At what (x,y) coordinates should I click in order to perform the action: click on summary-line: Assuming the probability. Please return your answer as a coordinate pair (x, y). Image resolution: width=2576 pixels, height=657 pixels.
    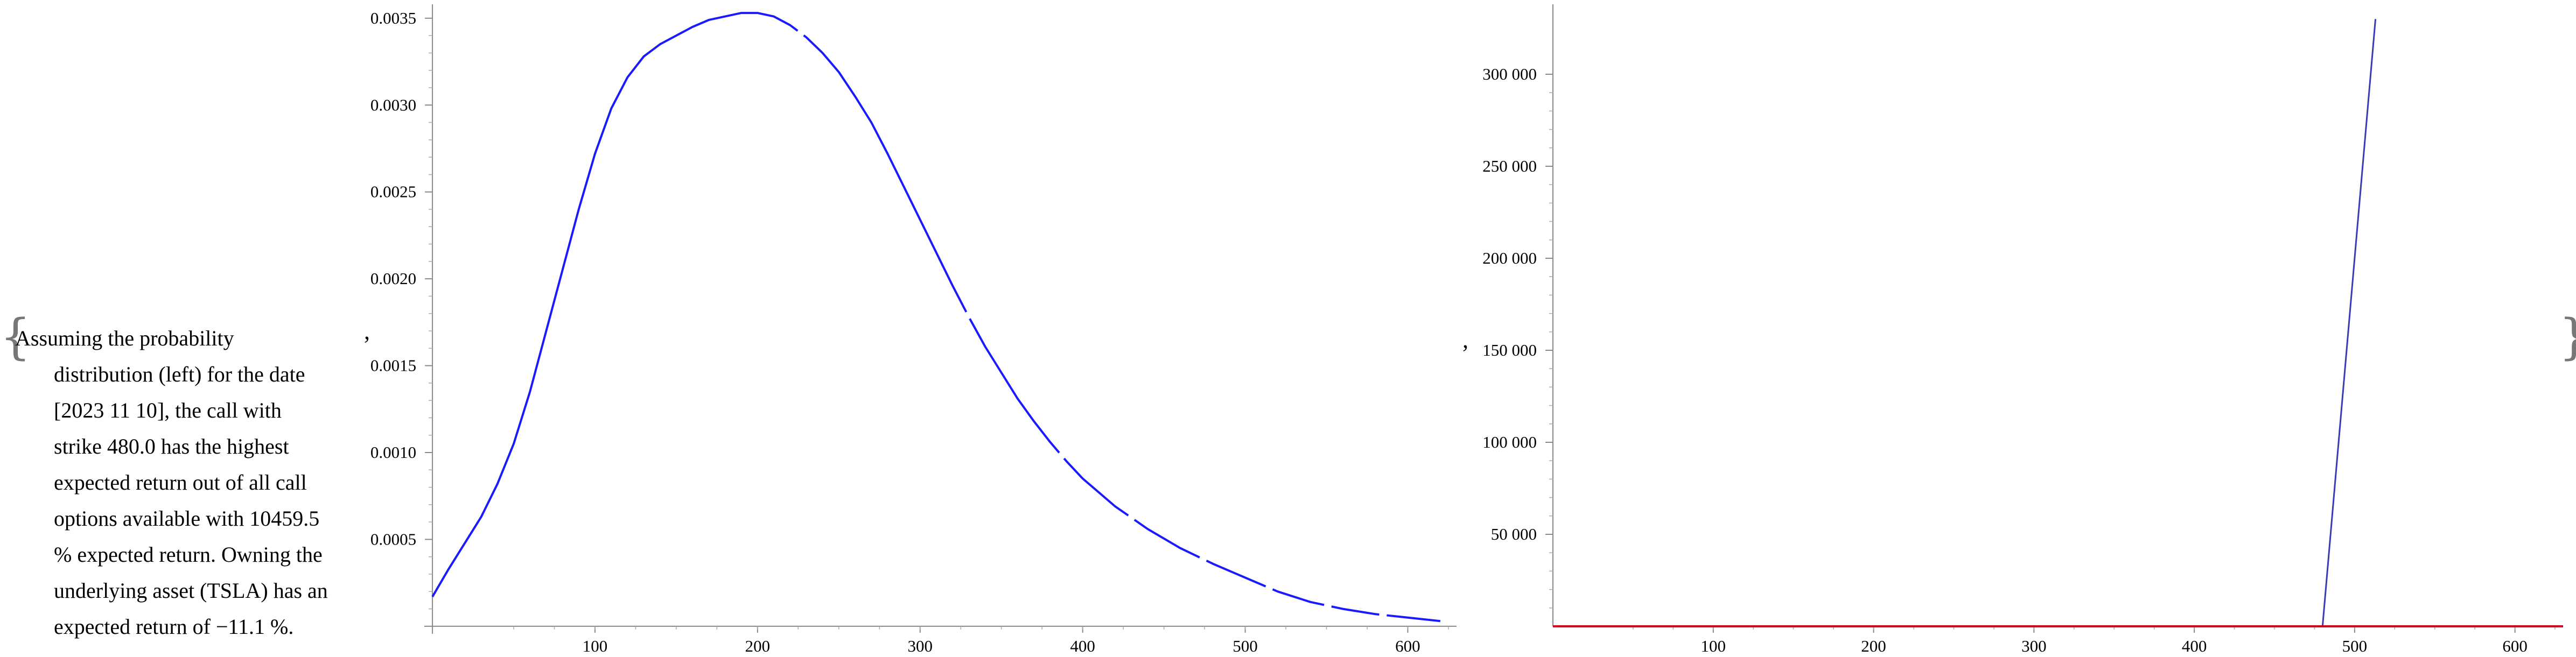
    Looking at the image, I should click on (124, 338).